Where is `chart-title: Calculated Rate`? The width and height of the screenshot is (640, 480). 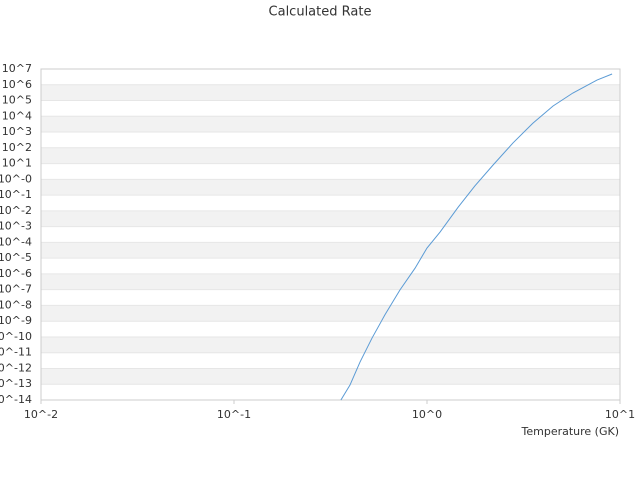 chart-title: Calculated Rate is located at coordinates (320, 12).